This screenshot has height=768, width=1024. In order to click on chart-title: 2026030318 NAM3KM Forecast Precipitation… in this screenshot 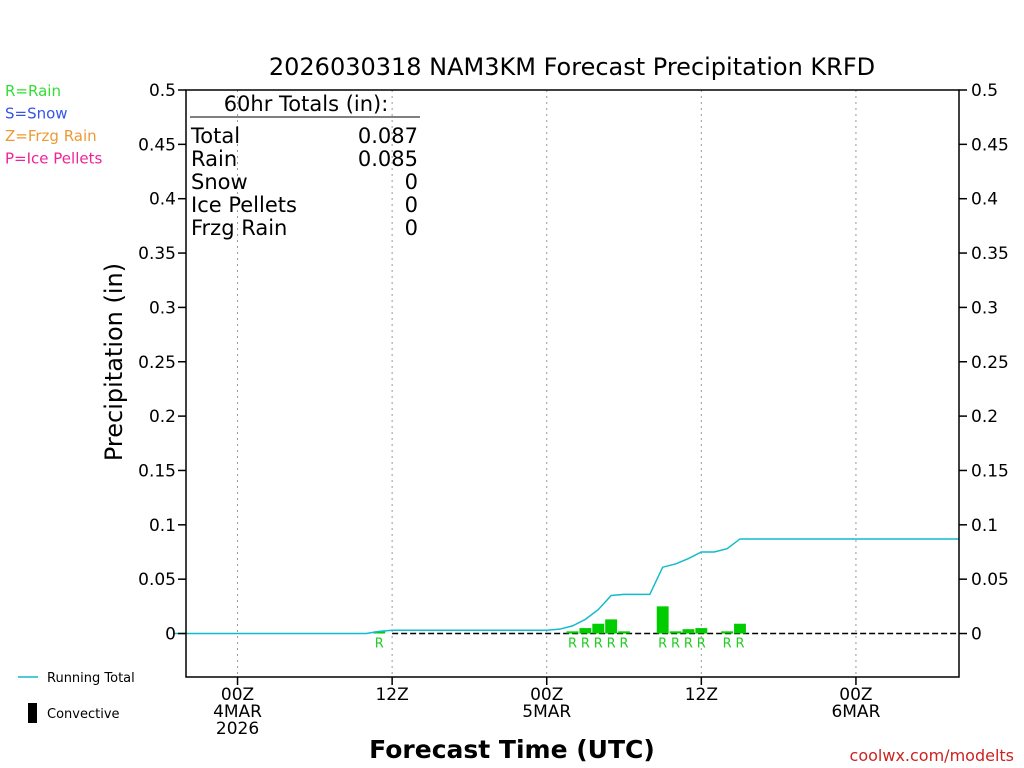, I will do `click(572, 67)`.